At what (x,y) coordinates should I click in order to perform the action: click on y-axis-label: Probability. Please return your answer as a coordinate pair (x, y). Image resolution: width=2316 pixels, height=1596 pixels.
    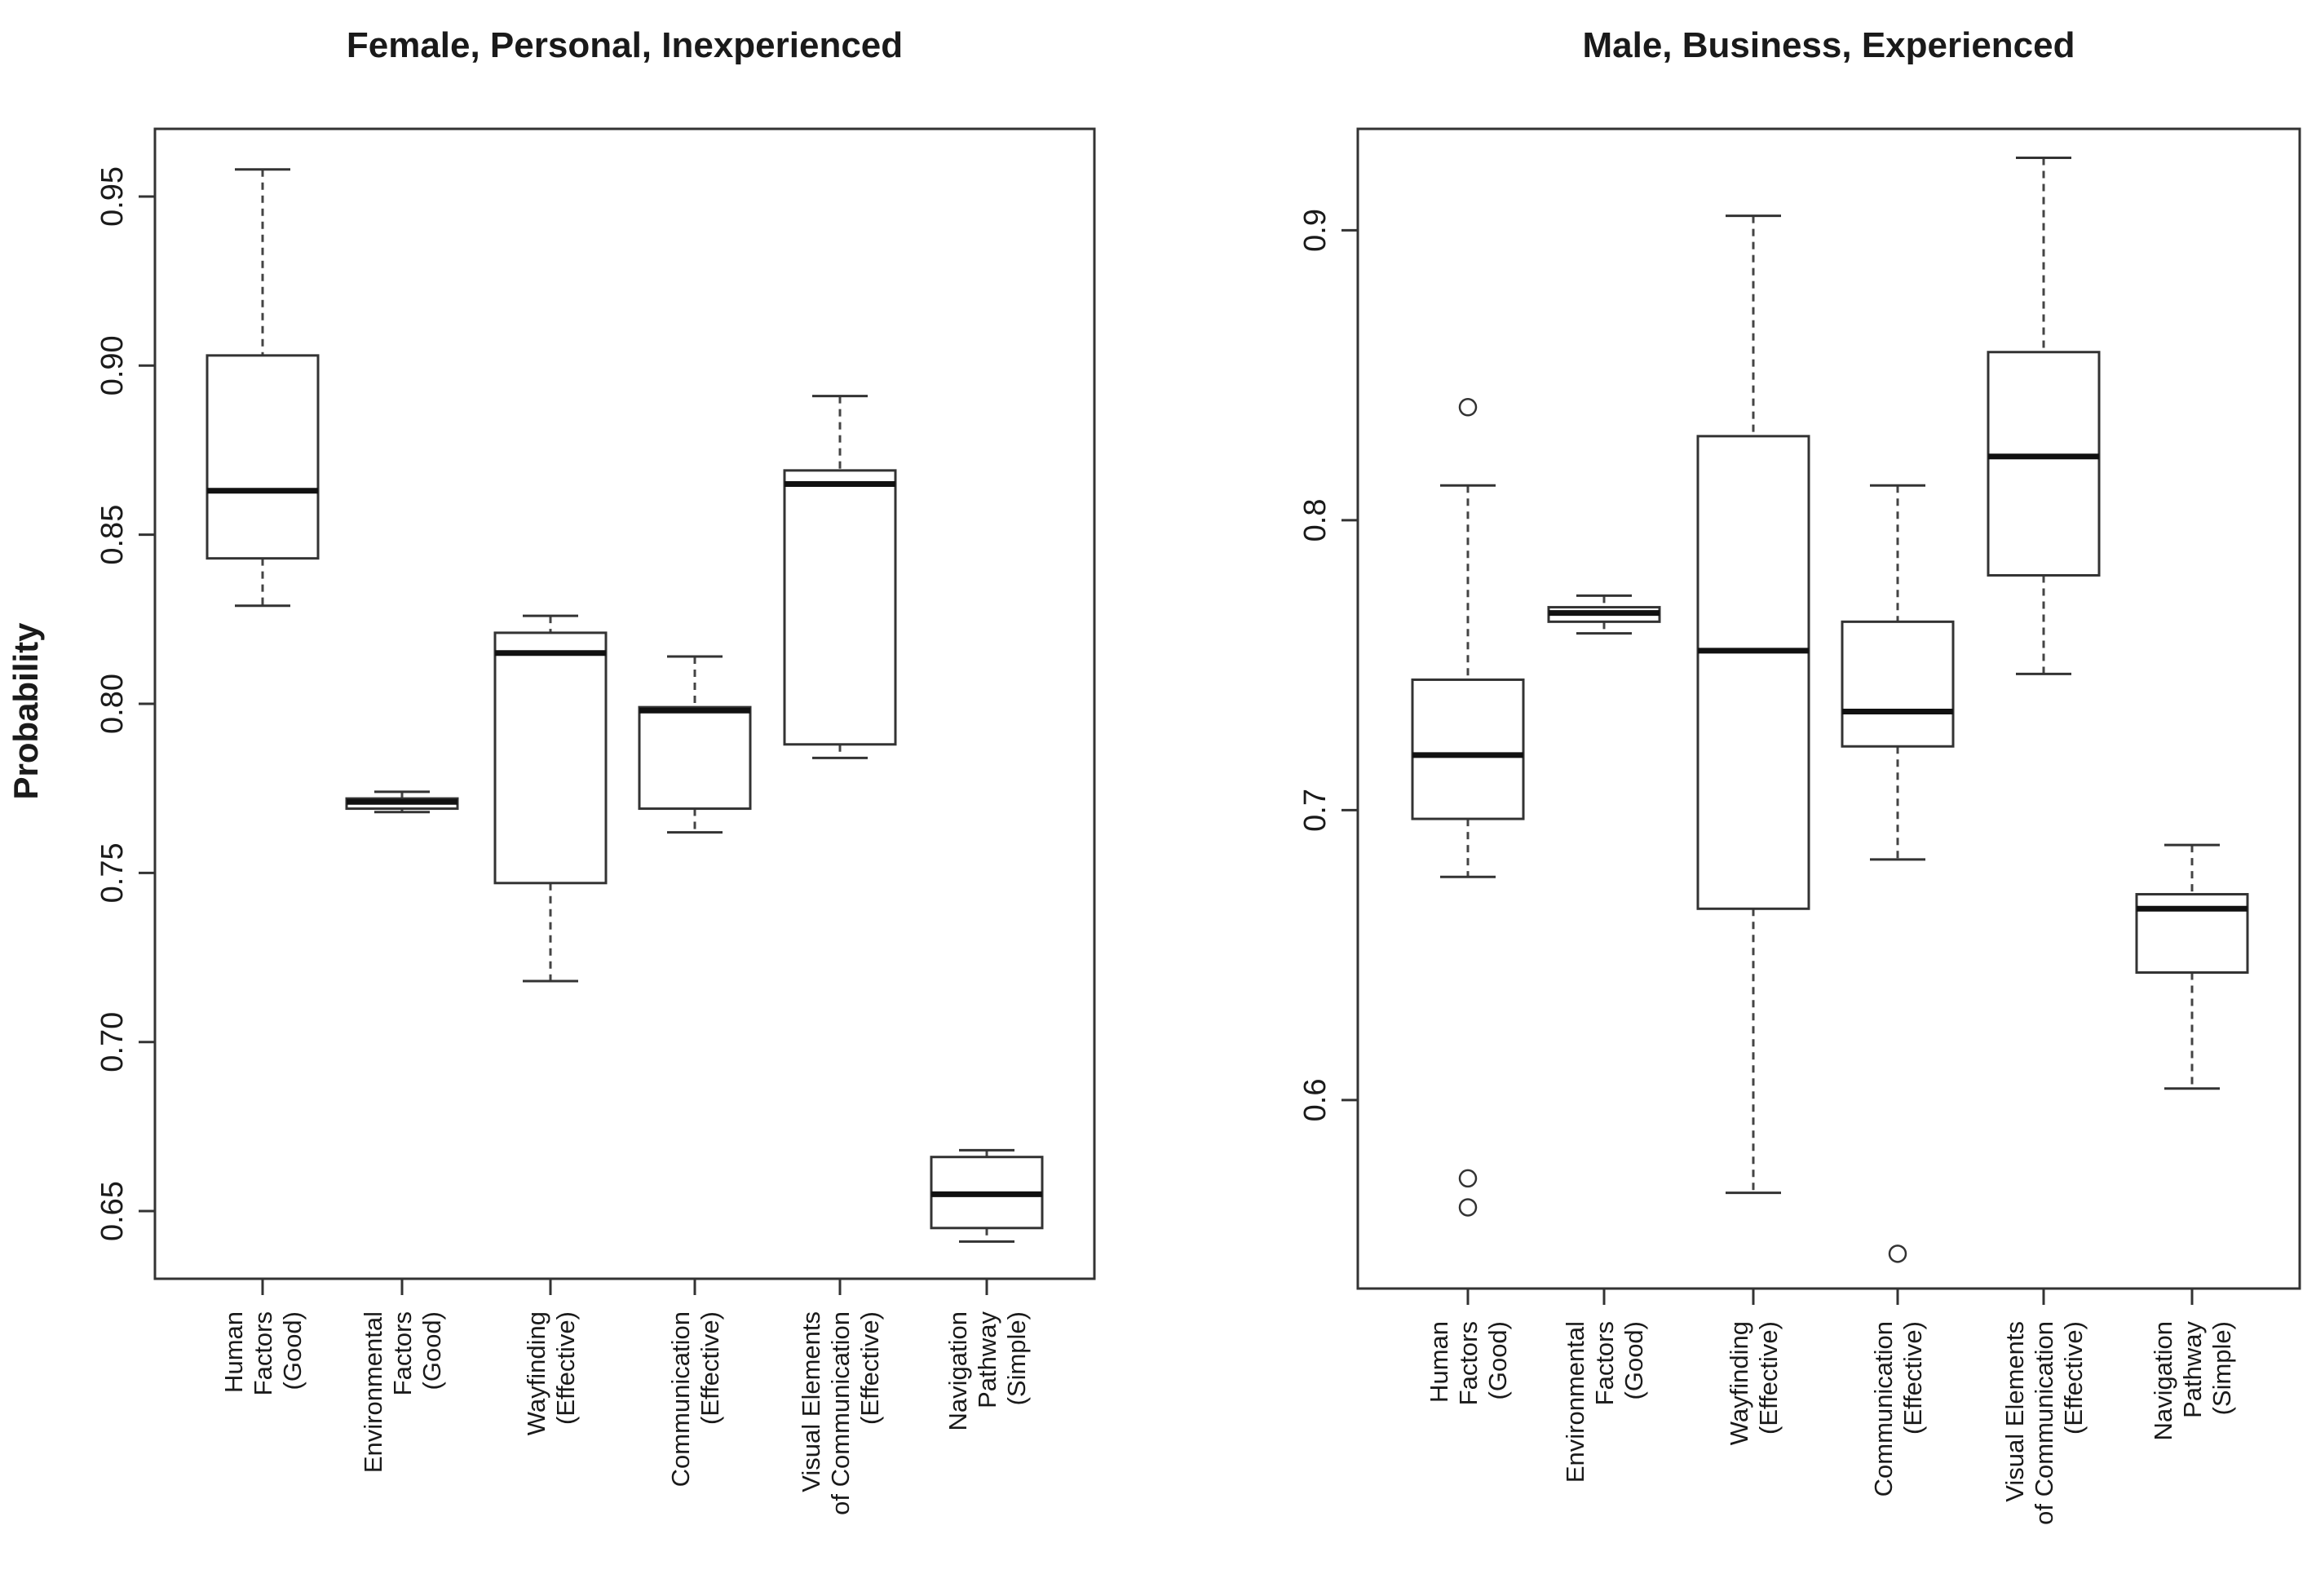
    Looking at the image, I should click on (26, 711).